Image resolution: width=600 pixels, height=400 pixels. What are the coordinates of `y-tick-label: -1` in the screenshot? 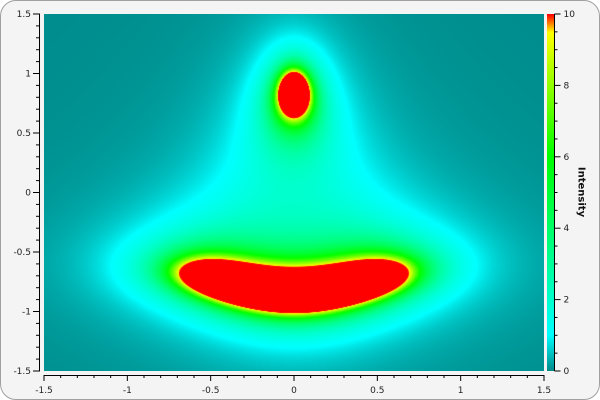 It's located at (26, 313).